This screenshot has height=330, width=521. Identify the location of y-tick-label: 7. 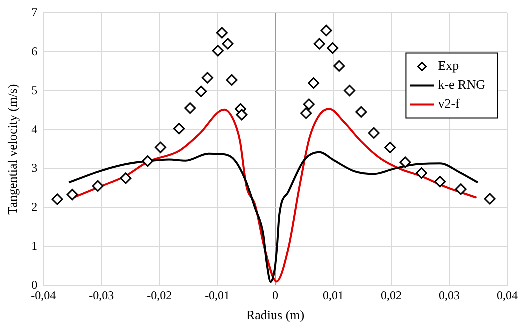
(35, 12).